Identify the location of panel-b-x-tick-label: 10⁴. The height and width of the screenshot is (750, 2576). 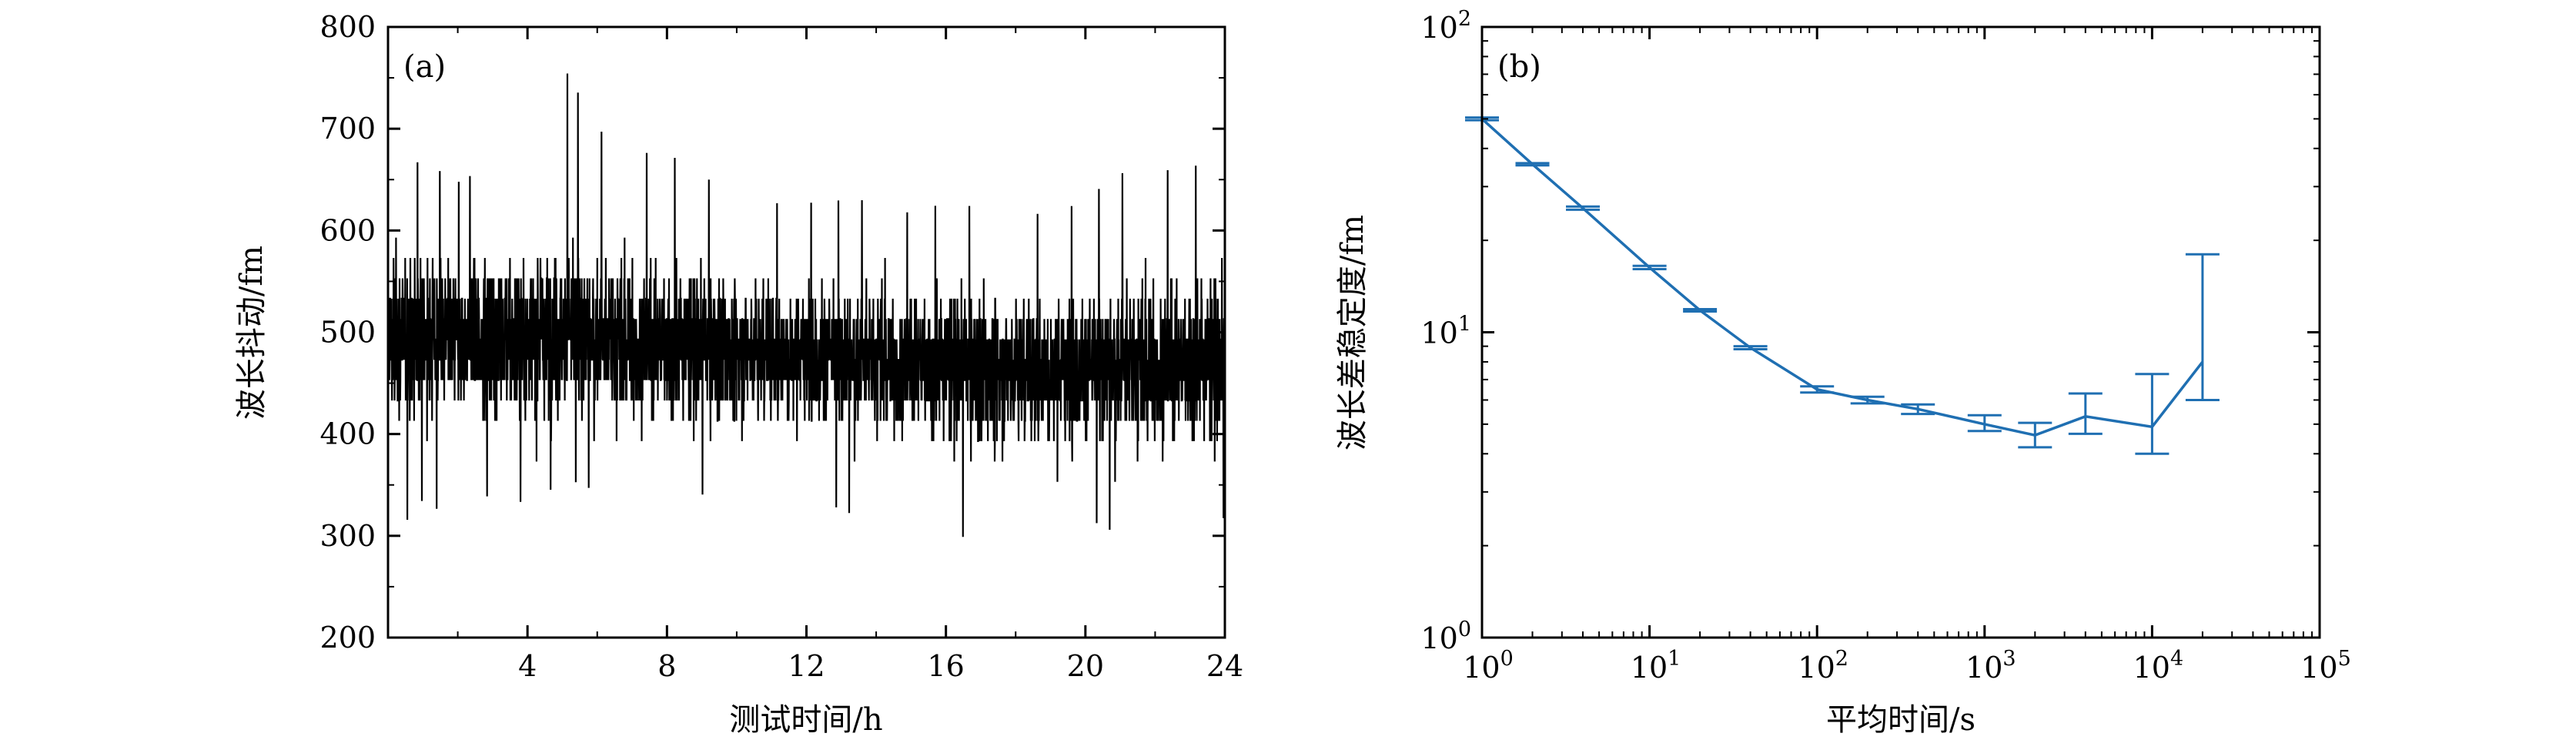
(2159, 666).